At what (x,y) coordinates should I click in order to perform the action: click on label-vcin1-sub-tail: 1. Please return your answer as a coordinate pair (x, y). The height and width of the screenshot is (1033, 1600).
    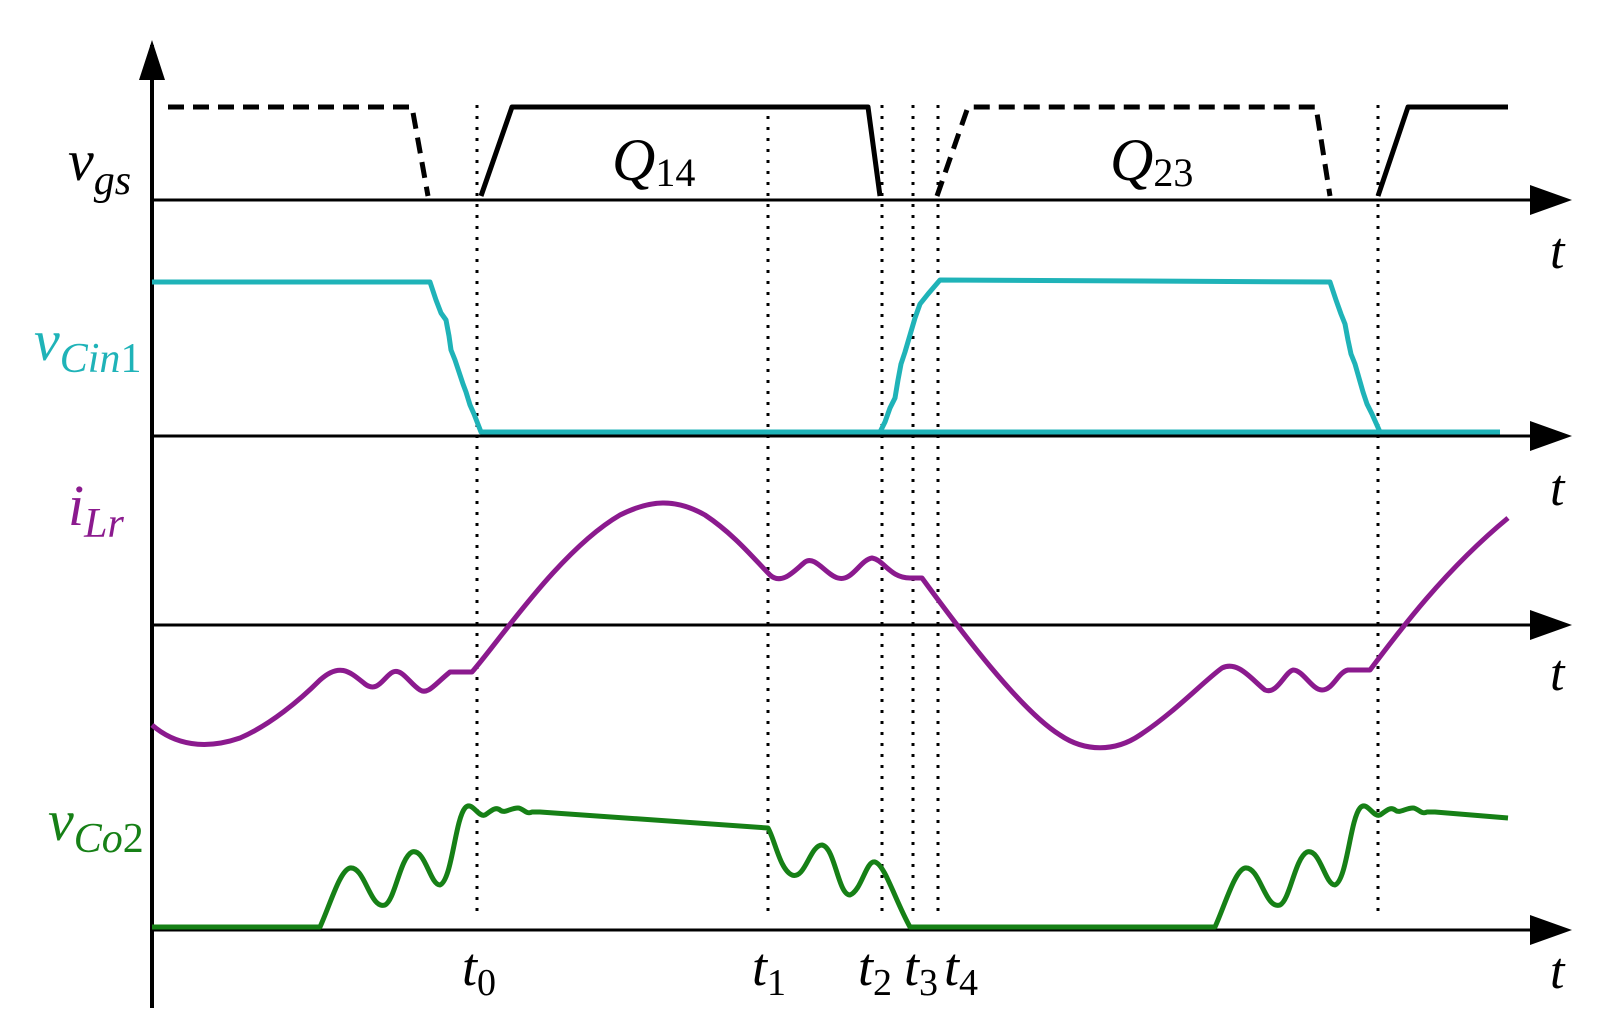
    Looking at the image, I should click on (130, 359).